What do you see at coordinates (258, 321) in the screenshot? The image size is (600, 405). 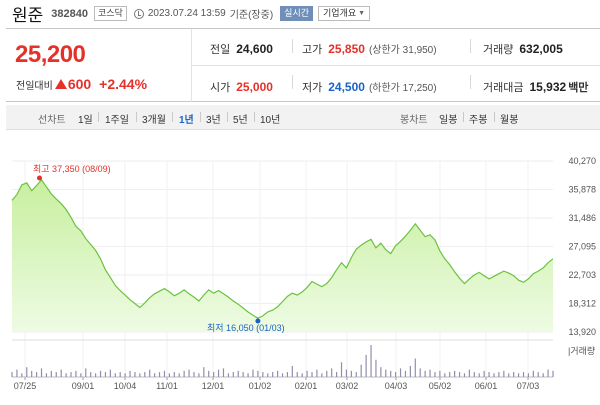 I see `min-marker` at bounding box center [258, 321].